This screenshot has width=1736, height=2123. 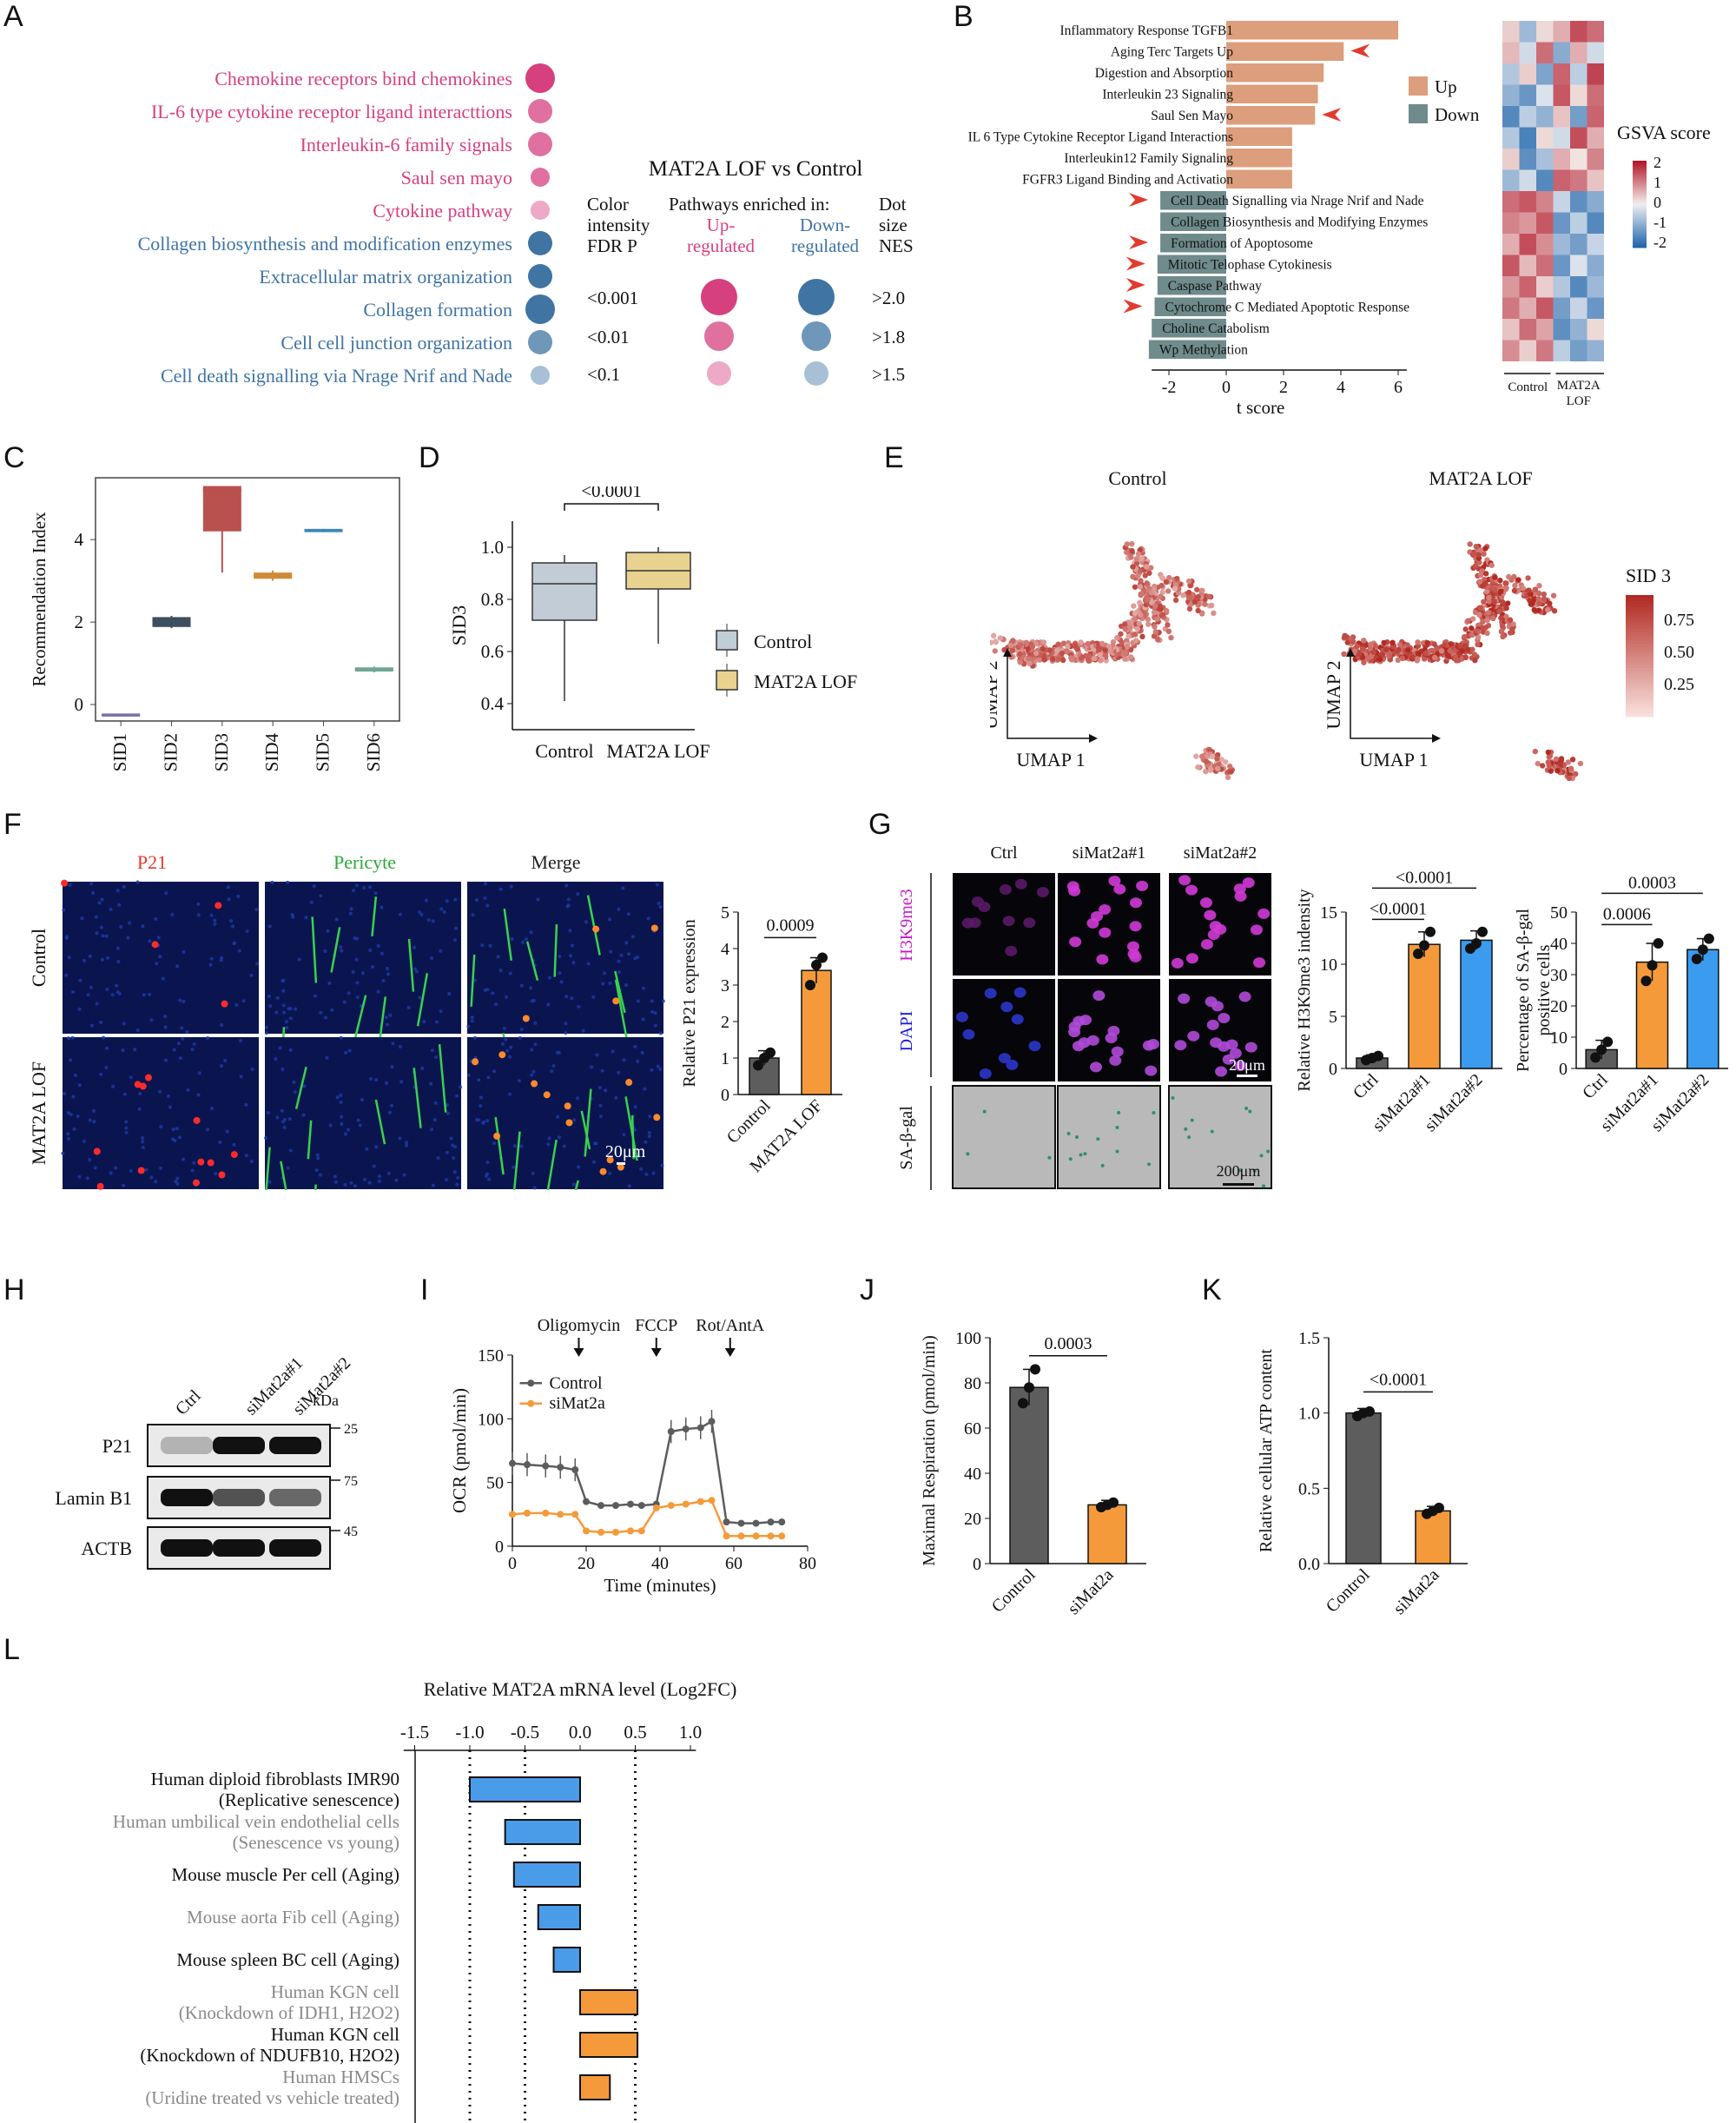 What do you see at coordinates (807, 1563) in the screenshot?
I see `x-tick-label: 80` at bounding box center [807, 1563].